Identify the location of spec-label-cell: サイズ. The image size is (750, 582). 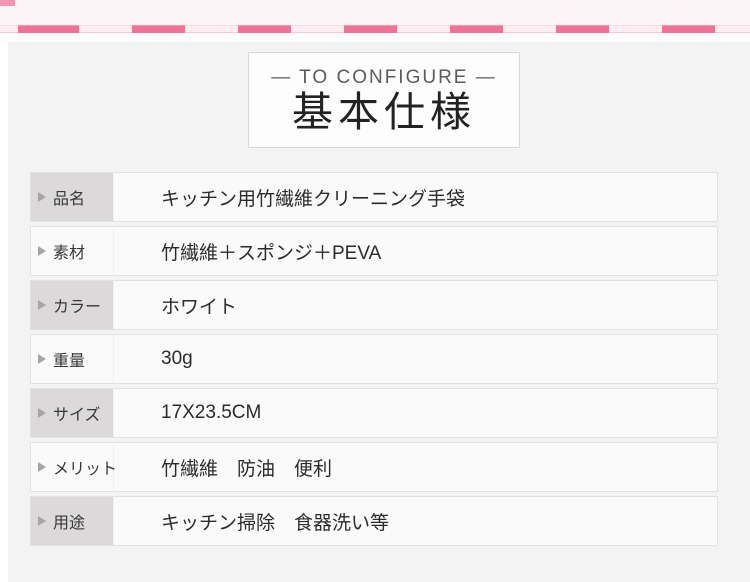
(72, 413).